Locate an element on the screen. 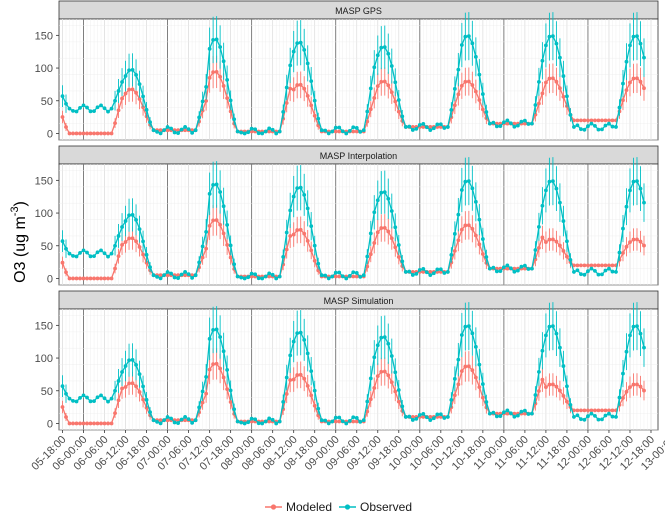 Image resolution: width=665 pixels, height=522 pixels. y-tick-label: 150 is located at coordinates (44, 181).